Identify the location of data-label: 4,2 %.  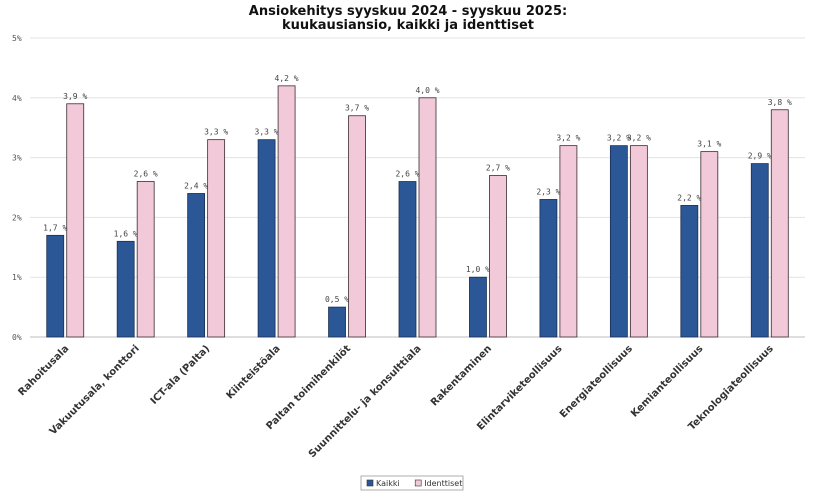
(287, 78).